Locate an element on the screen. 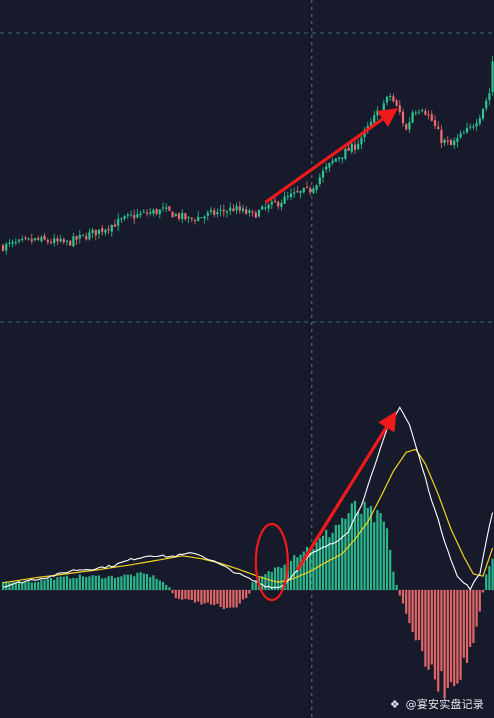 The image size is (494, 718). watermark-text: @宴安实盘记录 is located at coordinates (444, 704).